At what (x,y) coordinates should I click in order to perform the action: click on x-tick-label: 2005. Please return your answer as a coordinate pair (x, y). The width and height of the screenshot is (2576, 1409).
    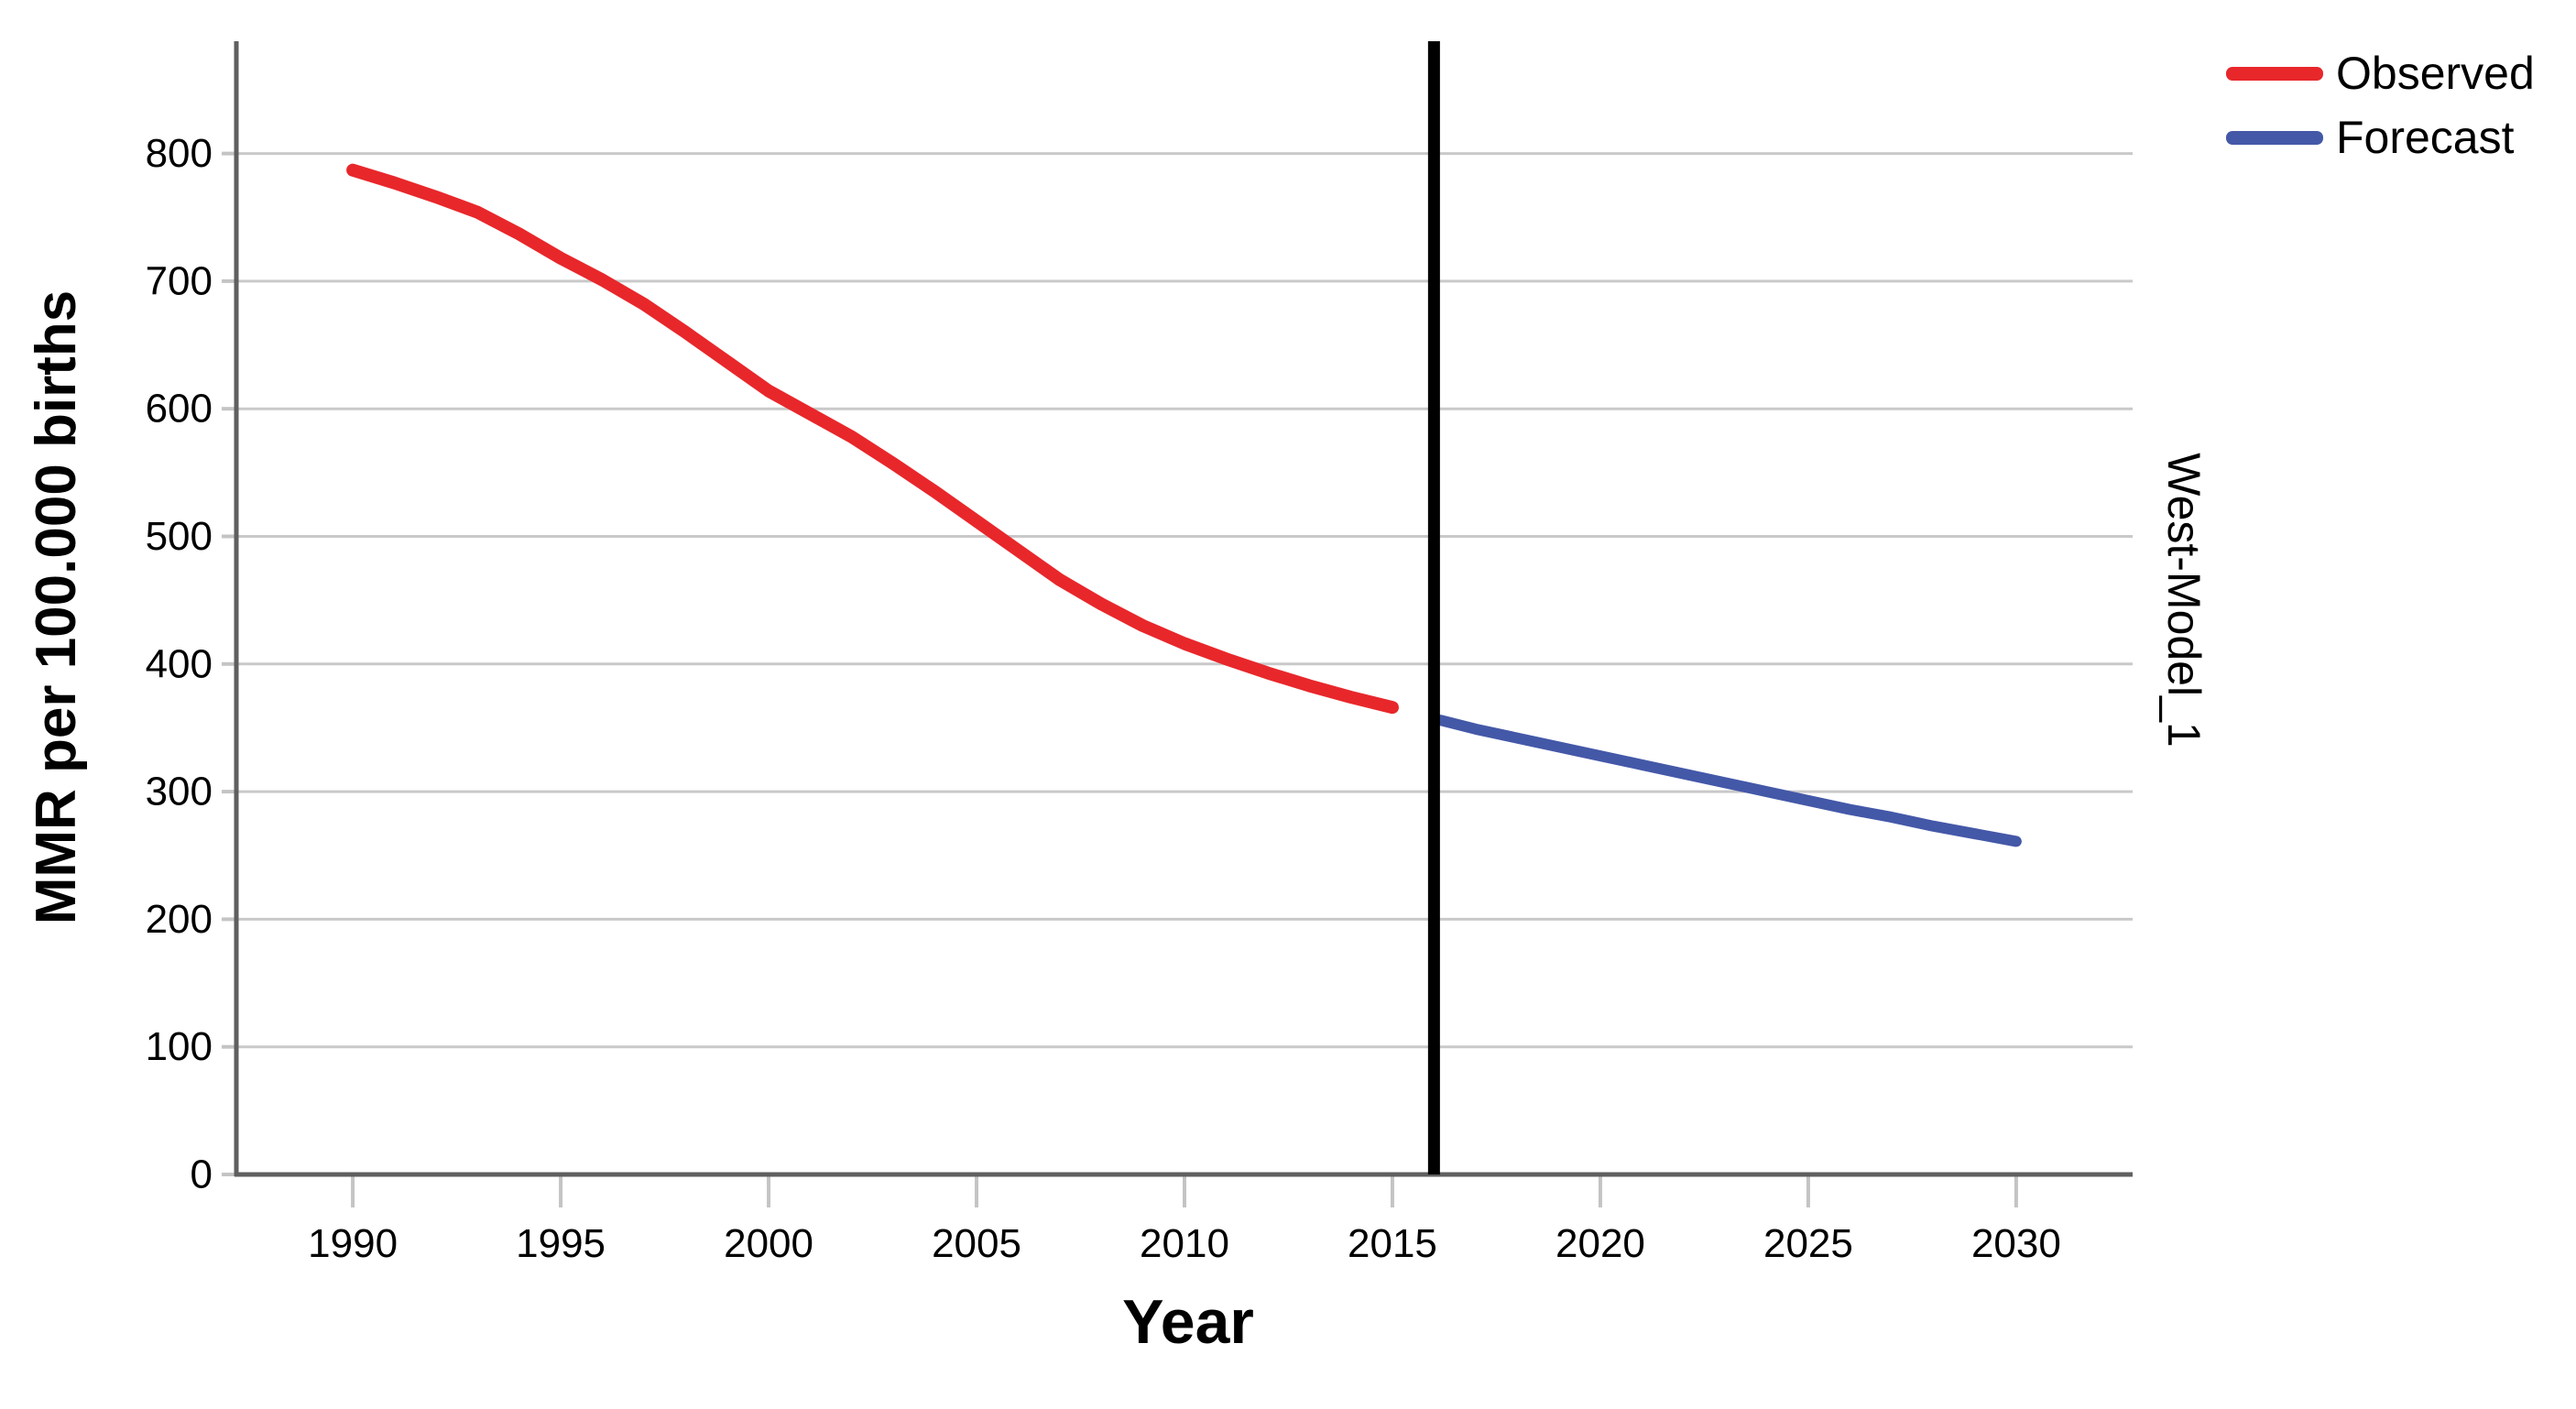
    Looking at the image, I should click on (977, 1243).